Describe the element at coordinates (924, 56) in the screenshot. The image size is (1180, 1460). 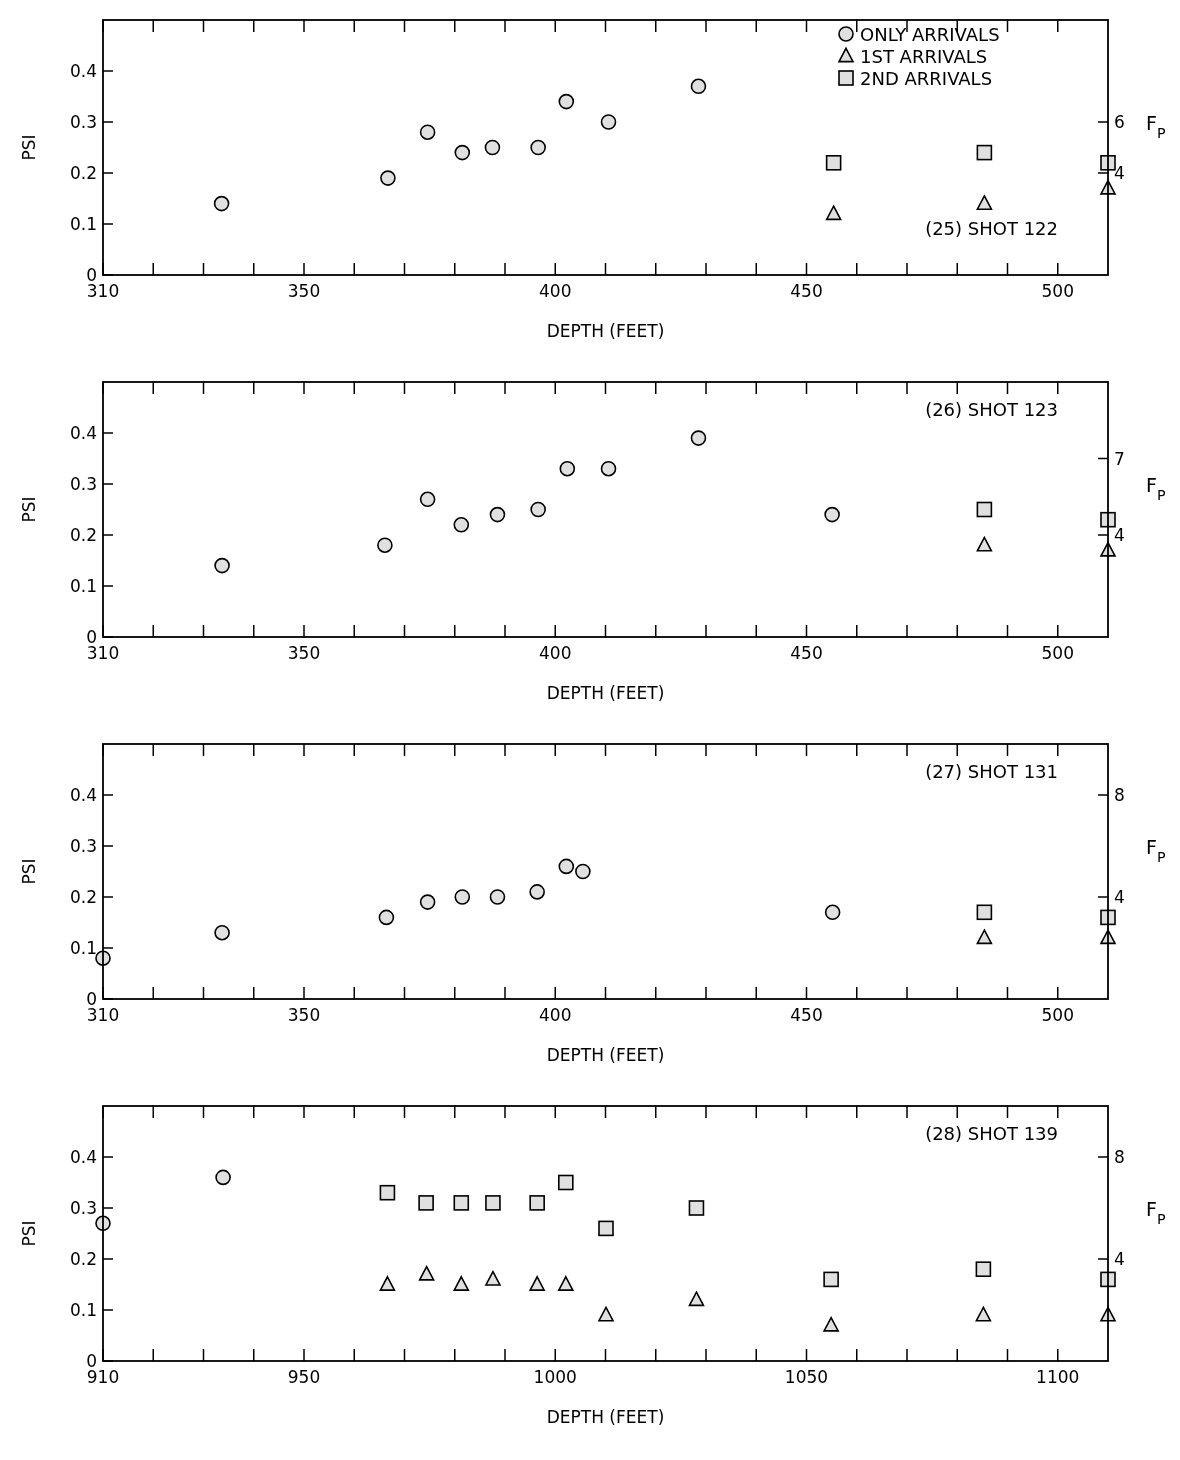
I see `legend-label: 1ST ARRIVALS` at that location.